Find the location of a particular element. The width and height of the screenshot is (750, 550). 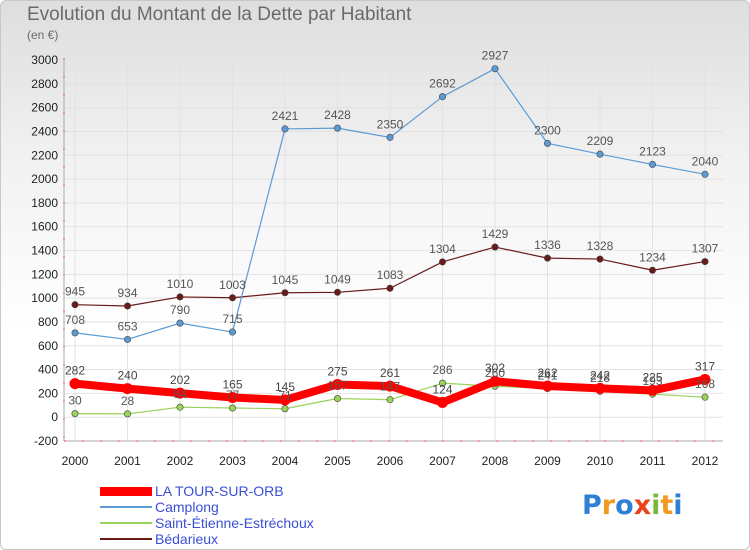

x-tick-label: 2002 is located at coordinates (180, 461).